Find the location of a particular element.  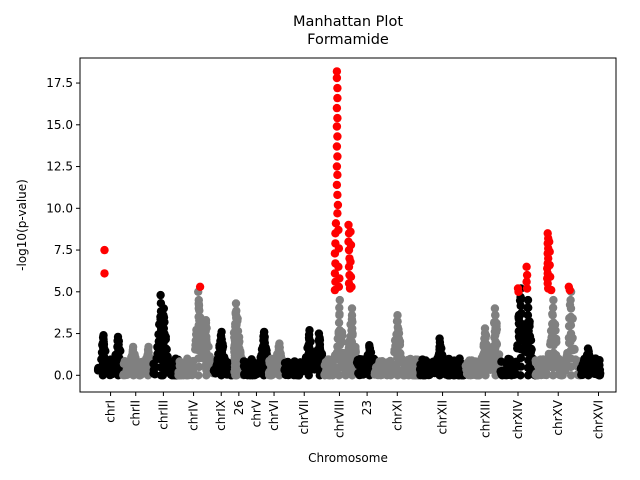

y-tick-label: 5.0 is located at coordinates (63, 292).